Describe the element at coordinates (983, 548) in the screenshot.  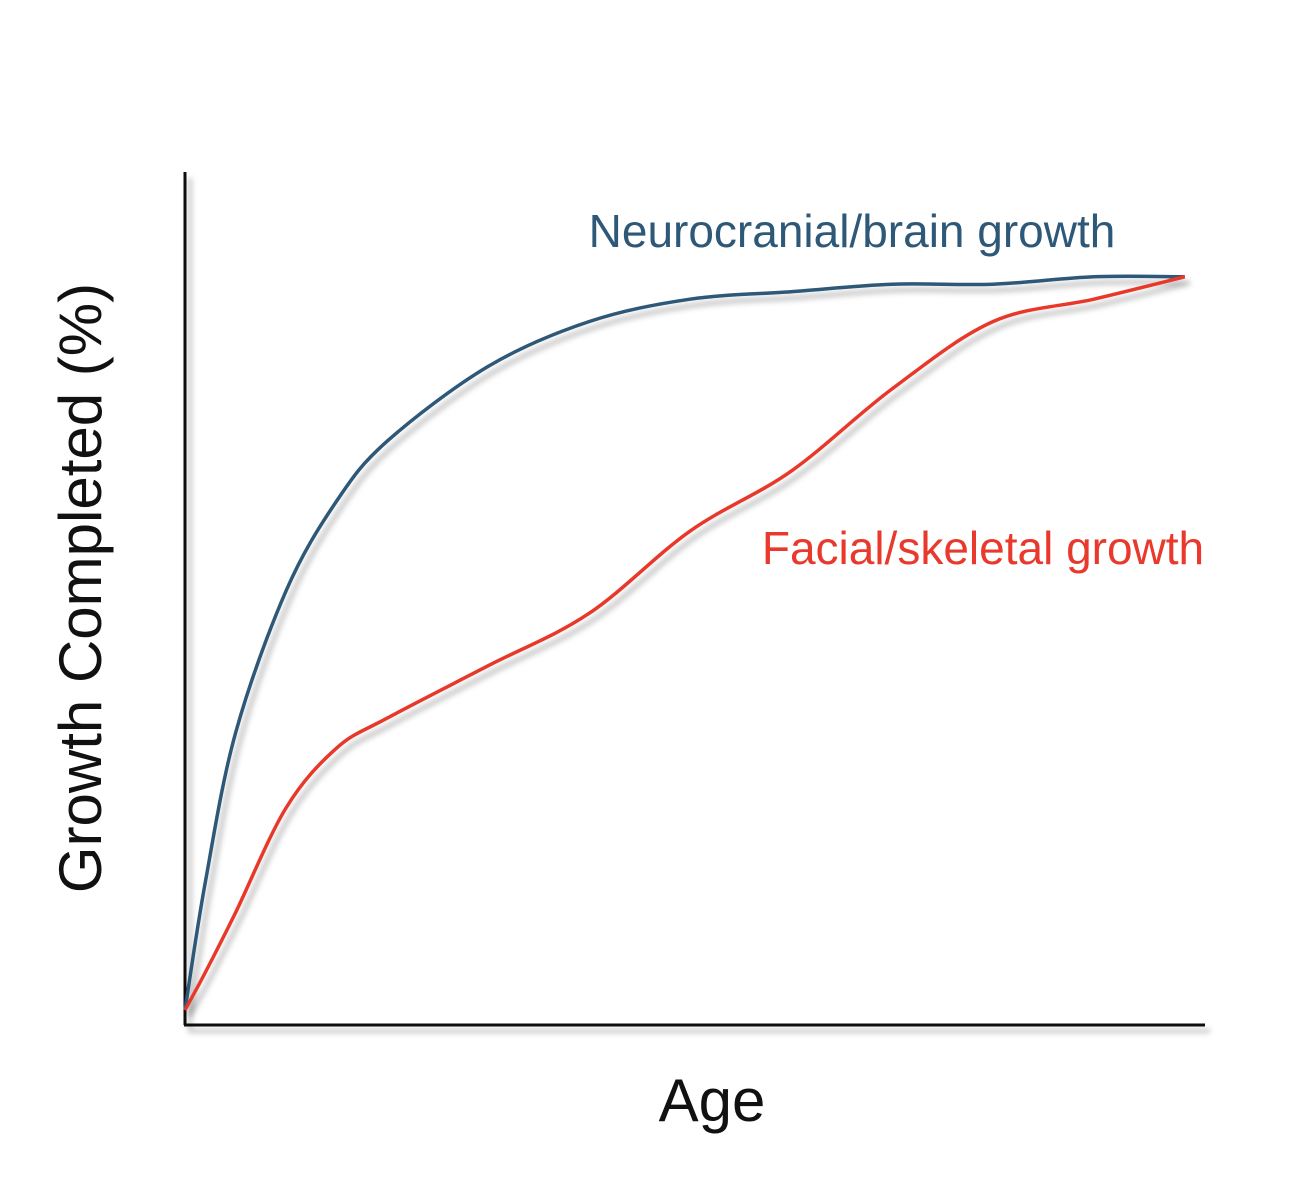
I see `series-label: Facial/skeletal growth` at that location.